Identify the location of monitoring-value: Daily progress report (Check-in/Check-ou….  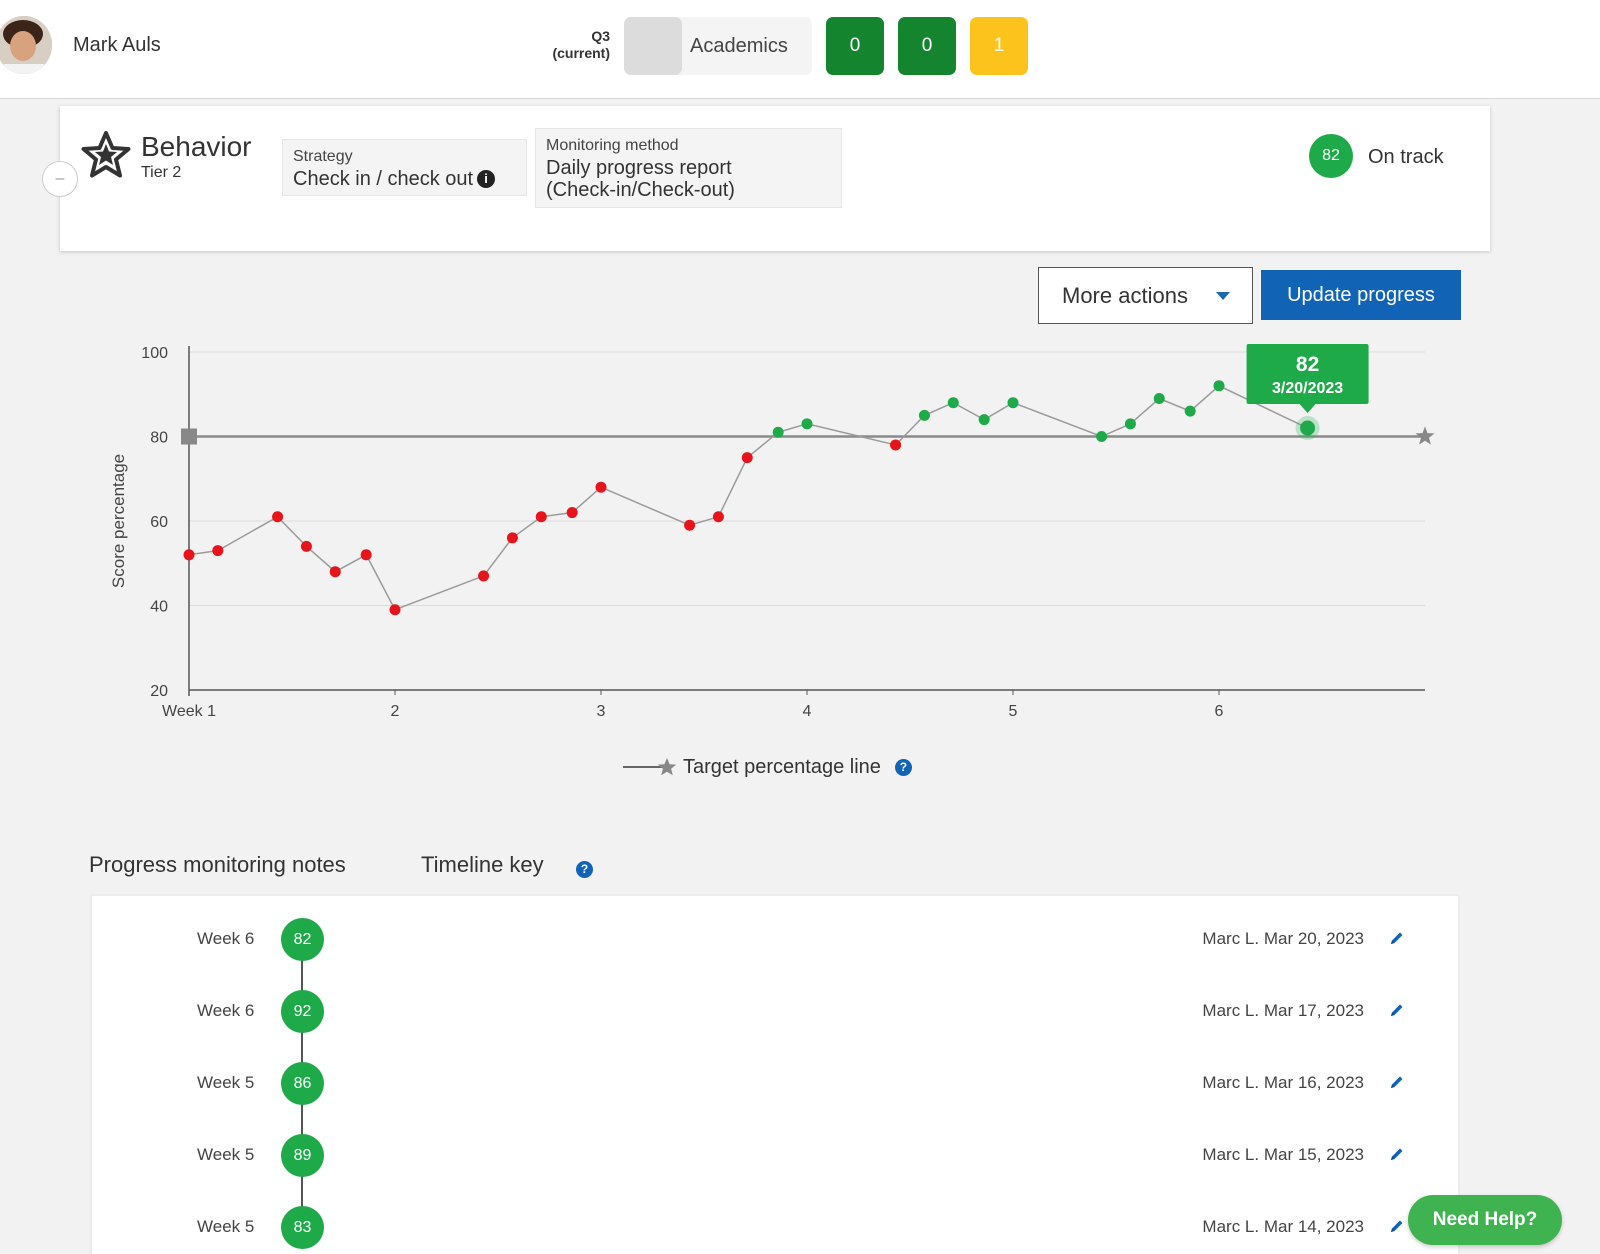
(640, 179).